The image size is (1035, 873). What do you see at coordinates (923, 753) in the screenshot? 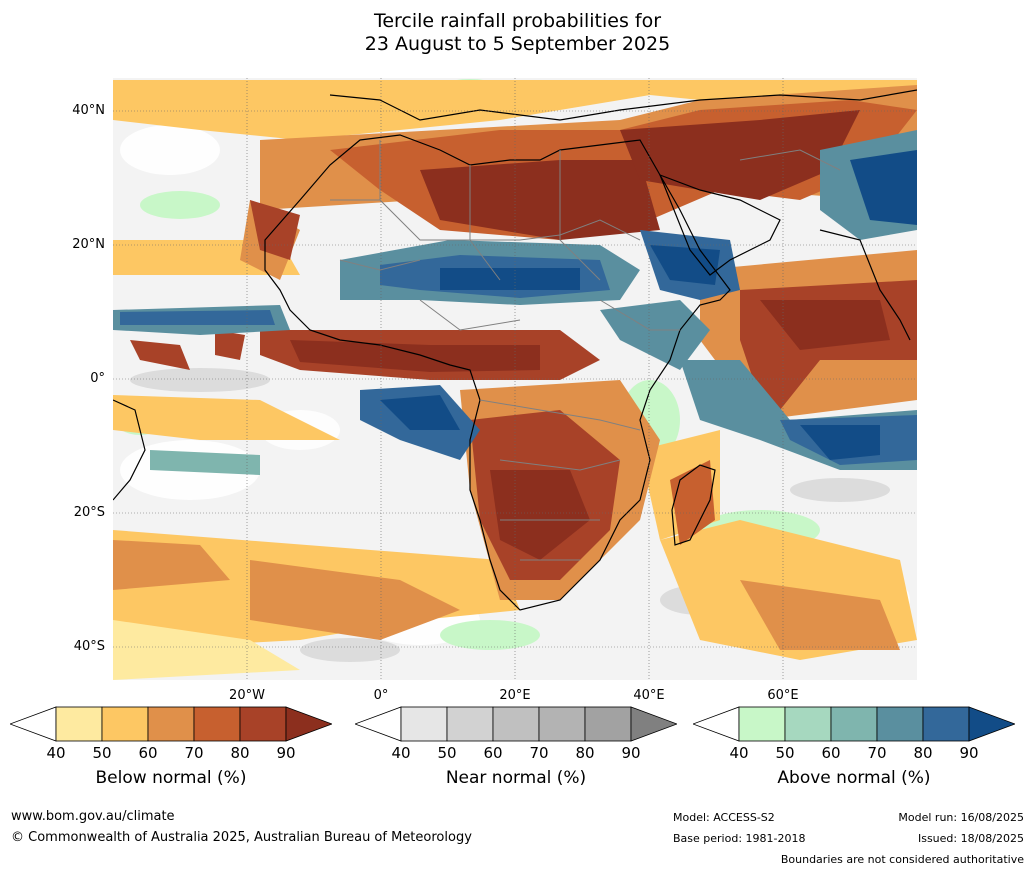
I see `above-colorbar-tick-label: 80` at bounding box center [923, 753].